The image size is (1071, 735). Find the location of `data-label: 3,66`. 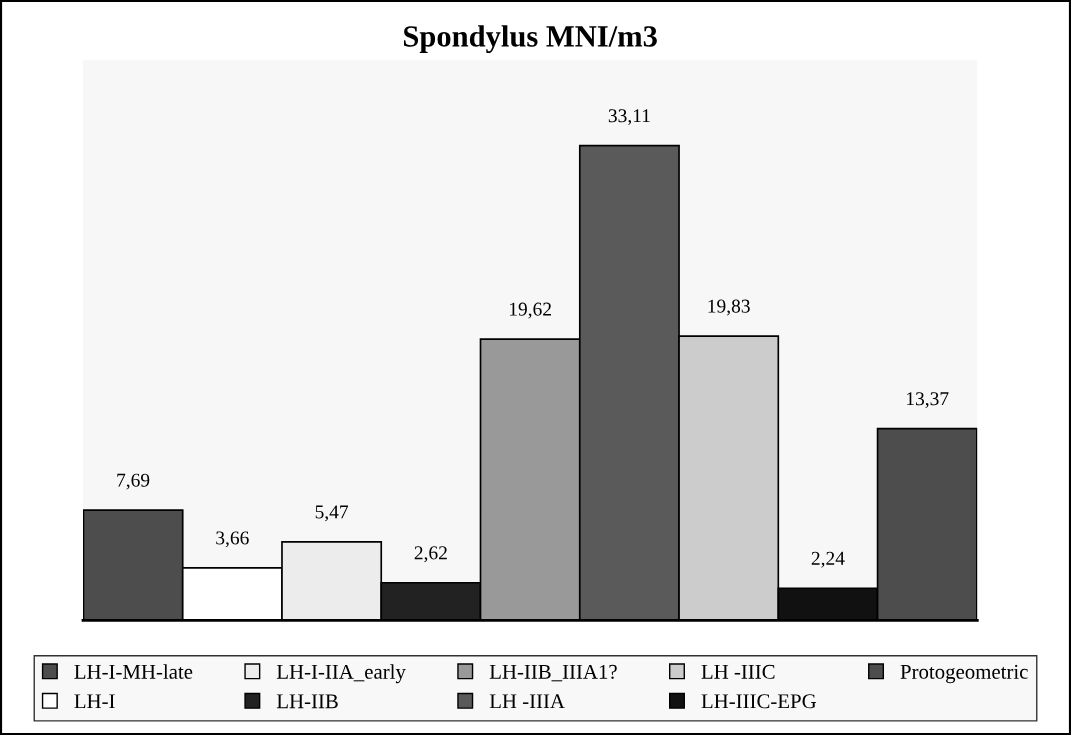

data-label: 3,66 is located at coordinates (232, 539).